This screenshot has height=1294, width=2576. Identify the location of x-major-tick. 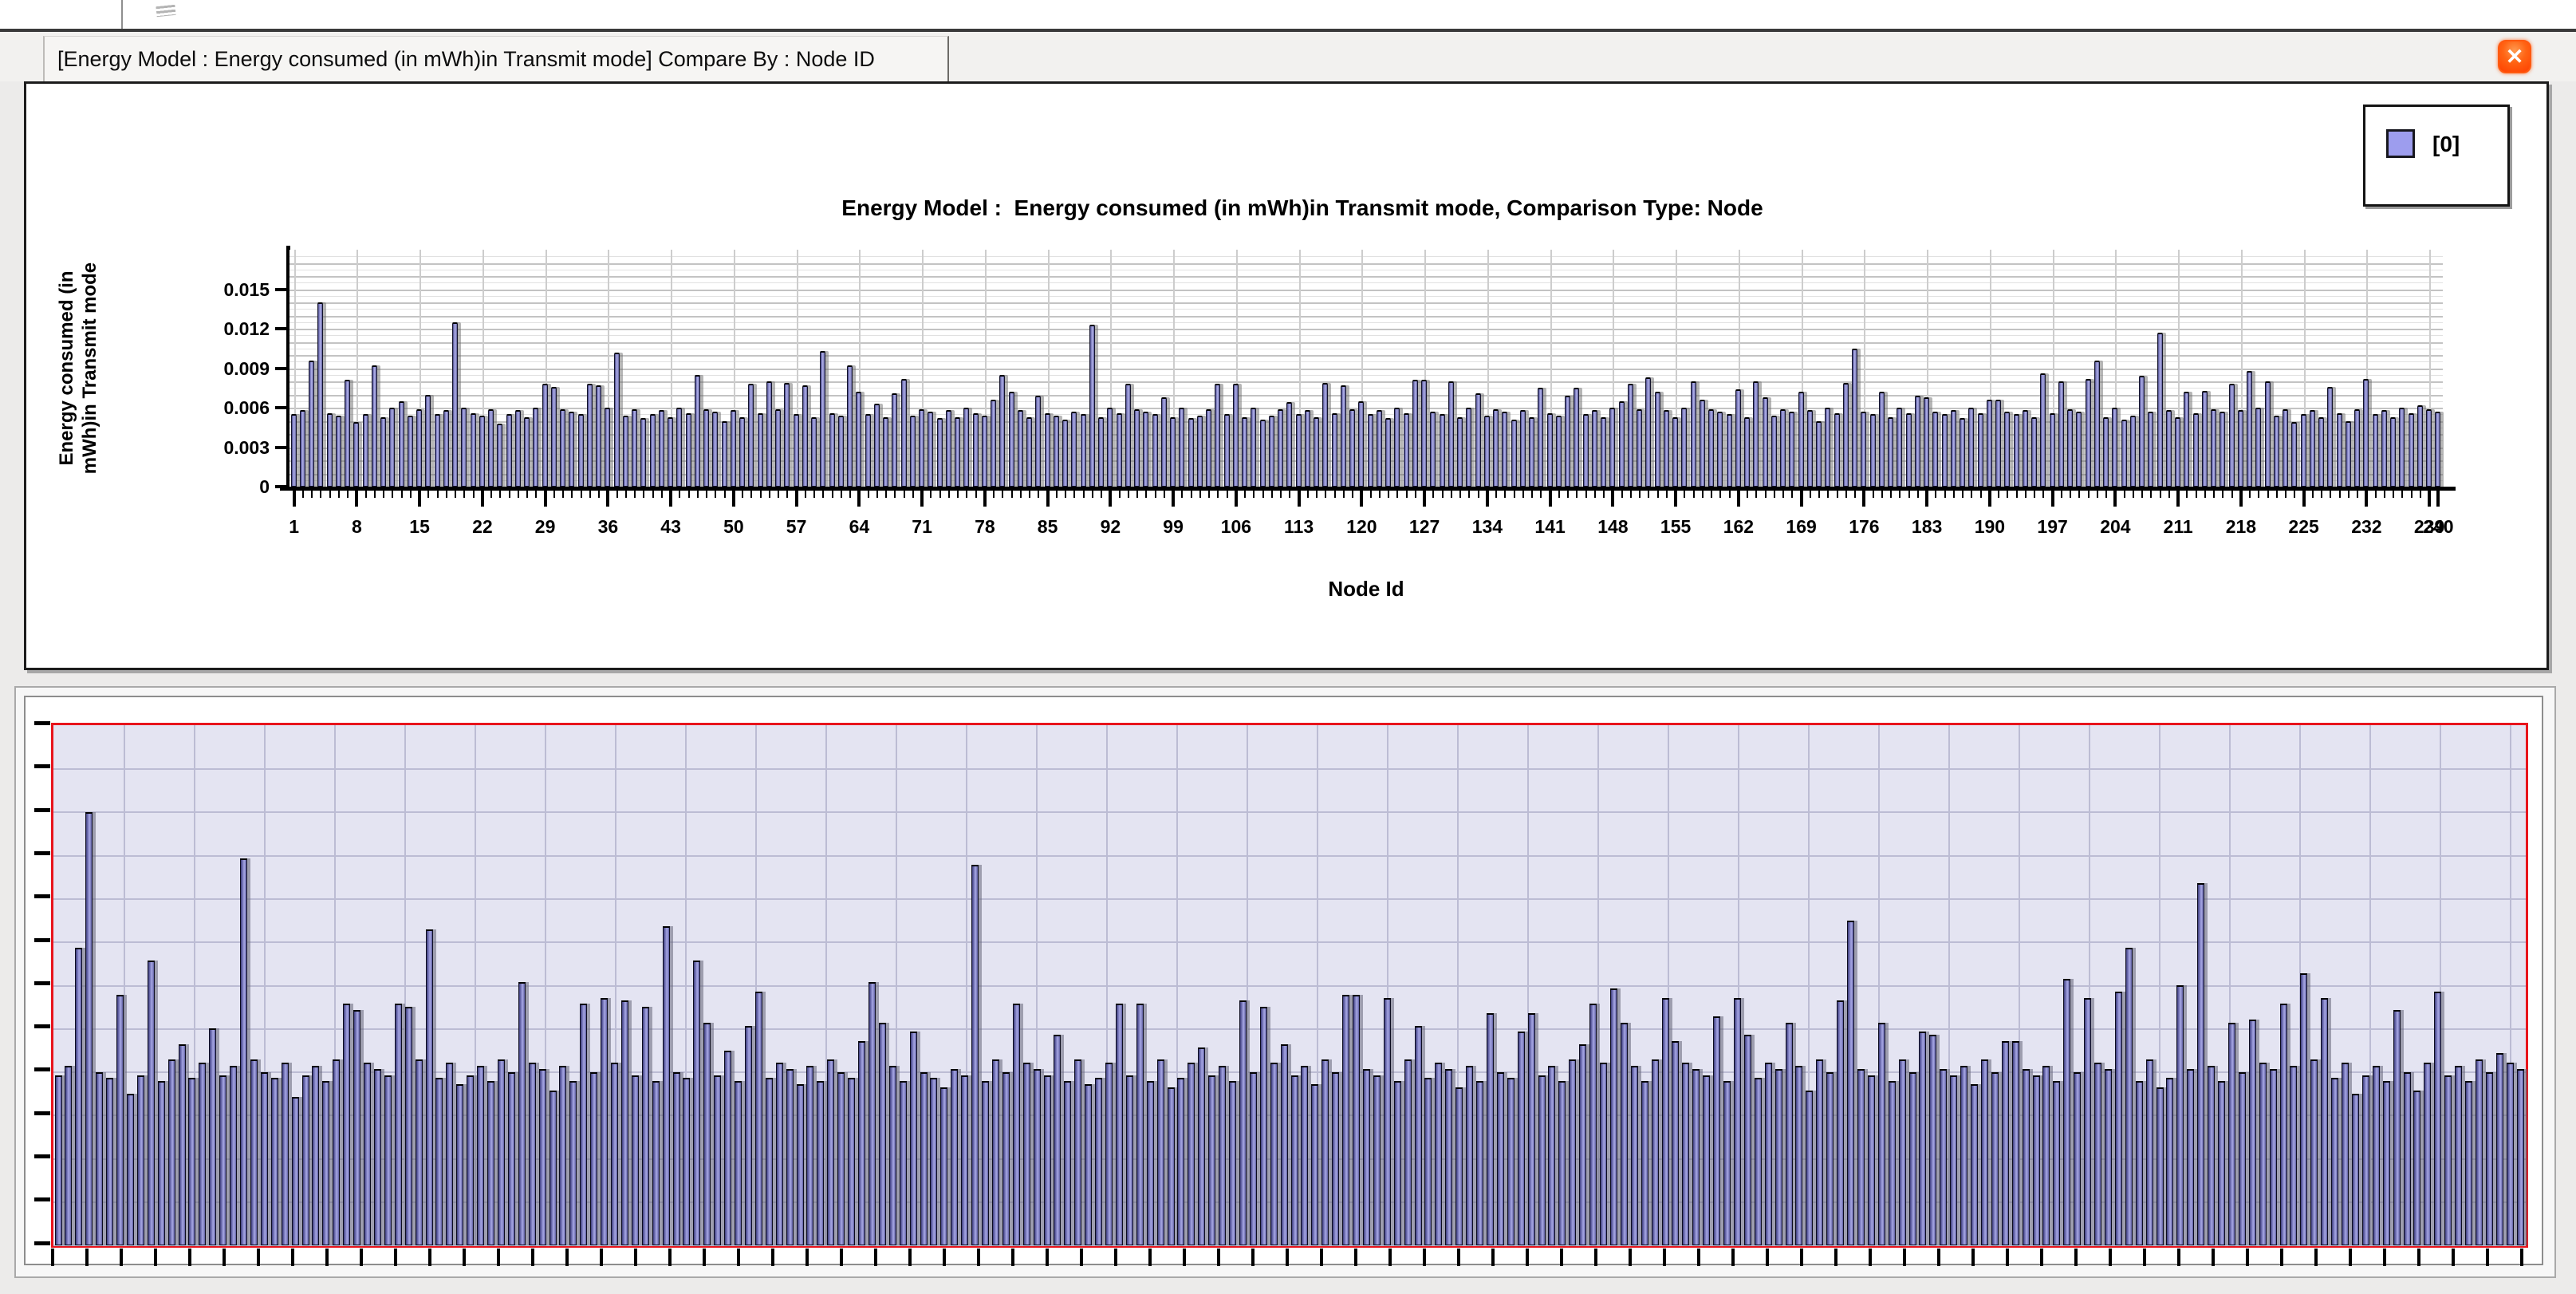
(294, 499).